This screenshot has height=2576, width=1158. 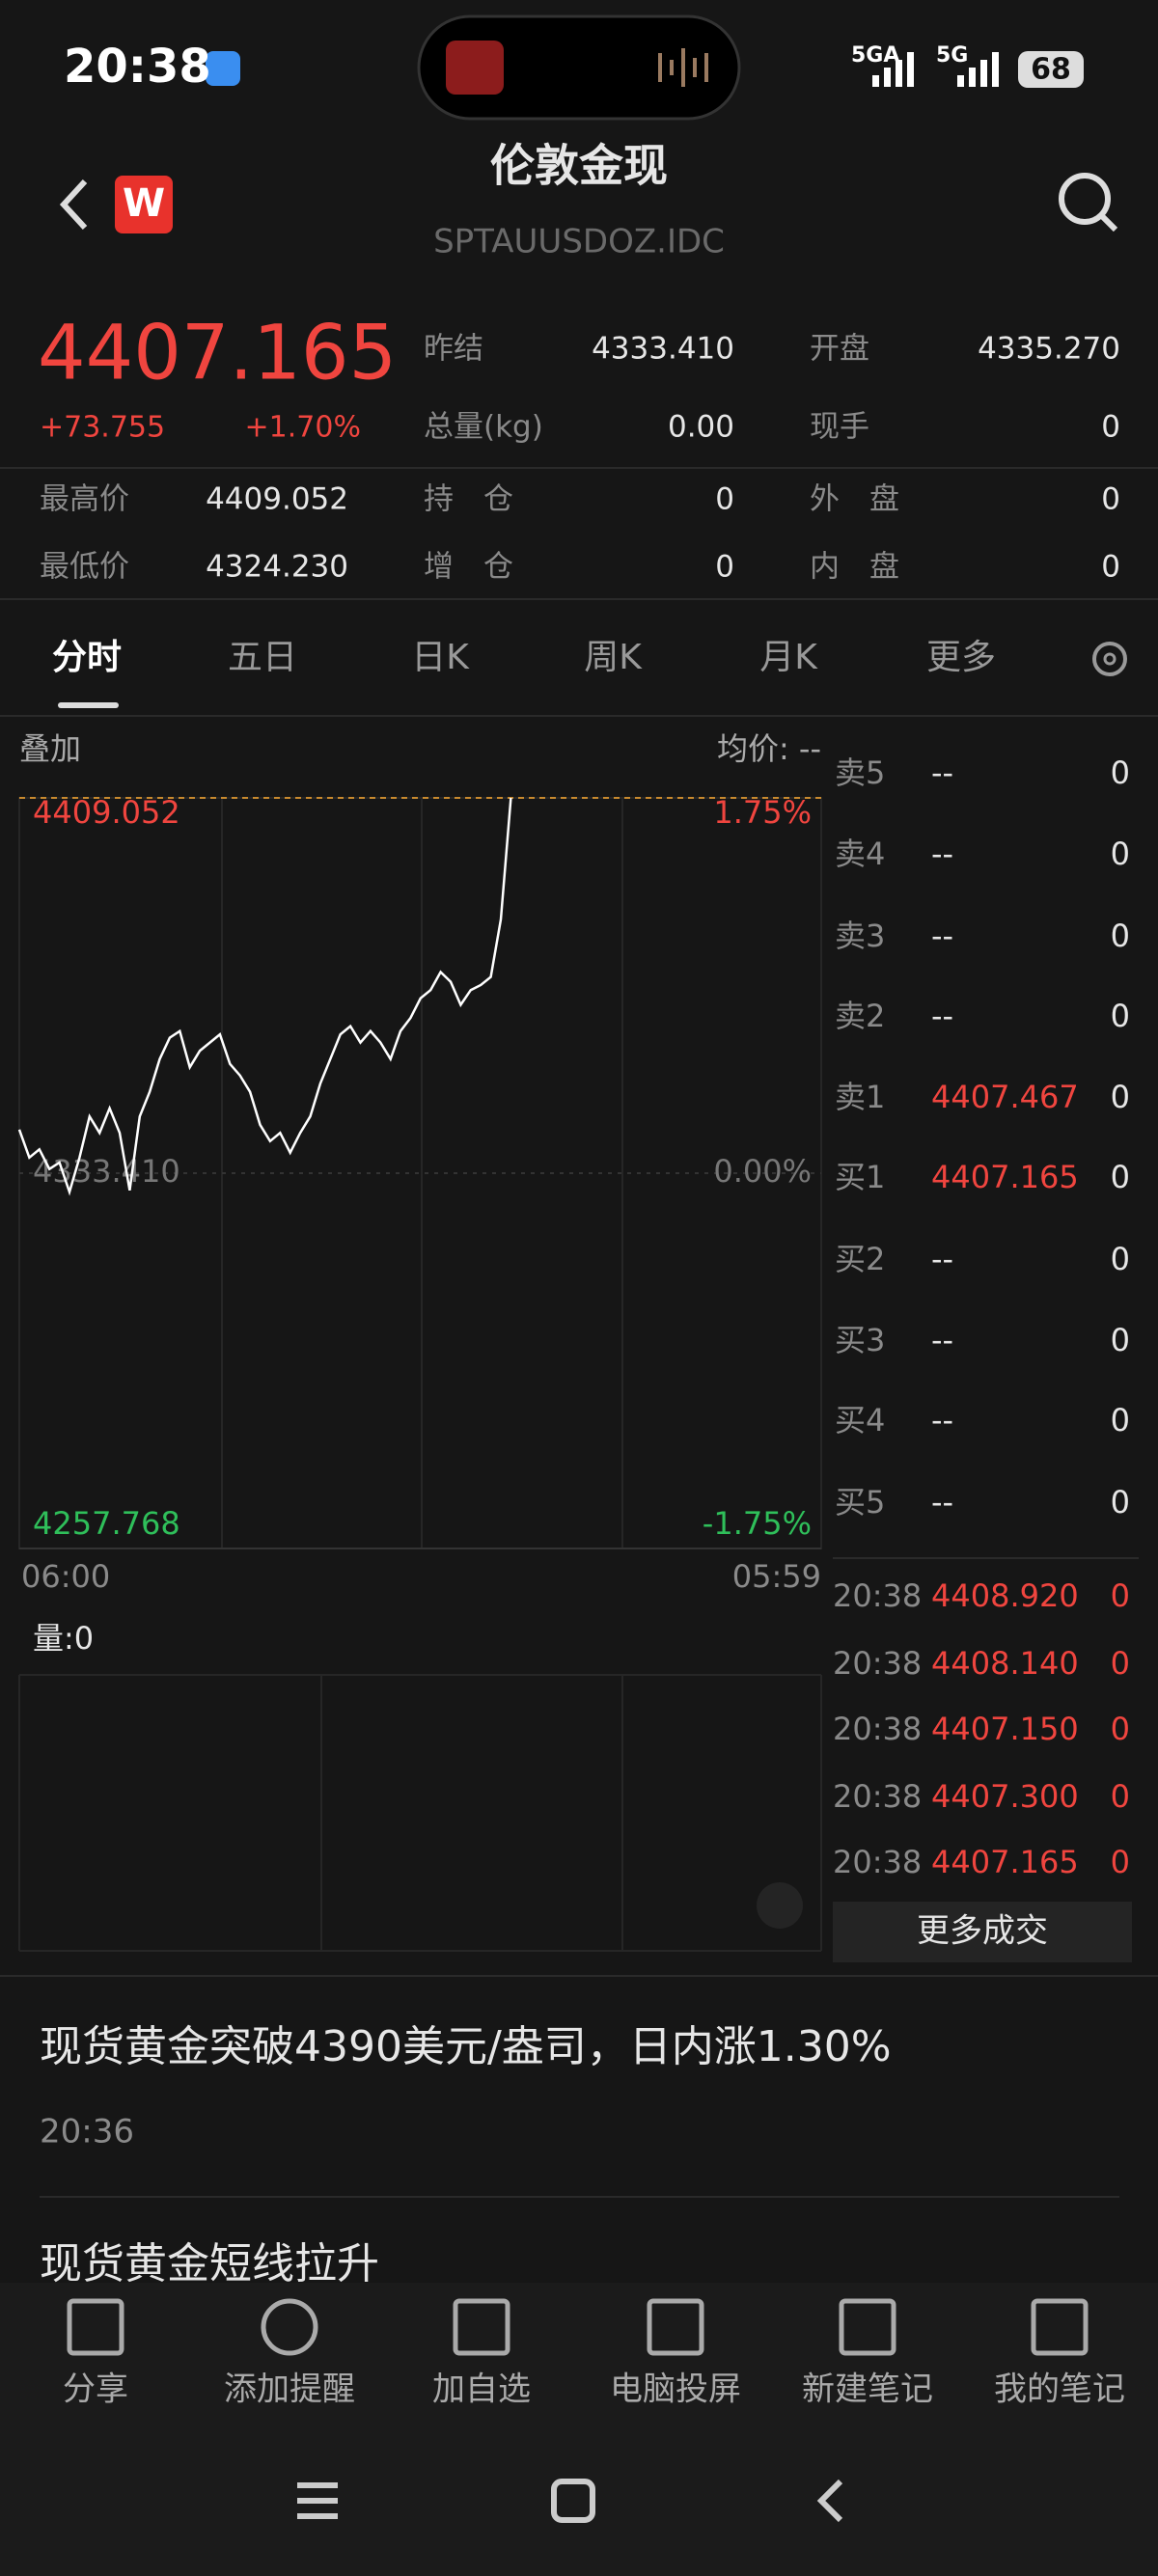 What do you see at coordinates (1085, 199) in the screenshot?
I see `search-button` at bounding box center [1085, 199].